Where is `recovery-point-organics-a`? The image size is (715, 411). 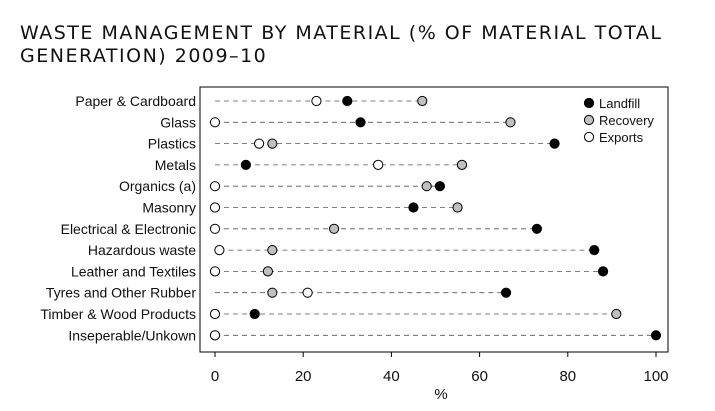
recovery-point-organics-a is located at coordinates (426, 186).